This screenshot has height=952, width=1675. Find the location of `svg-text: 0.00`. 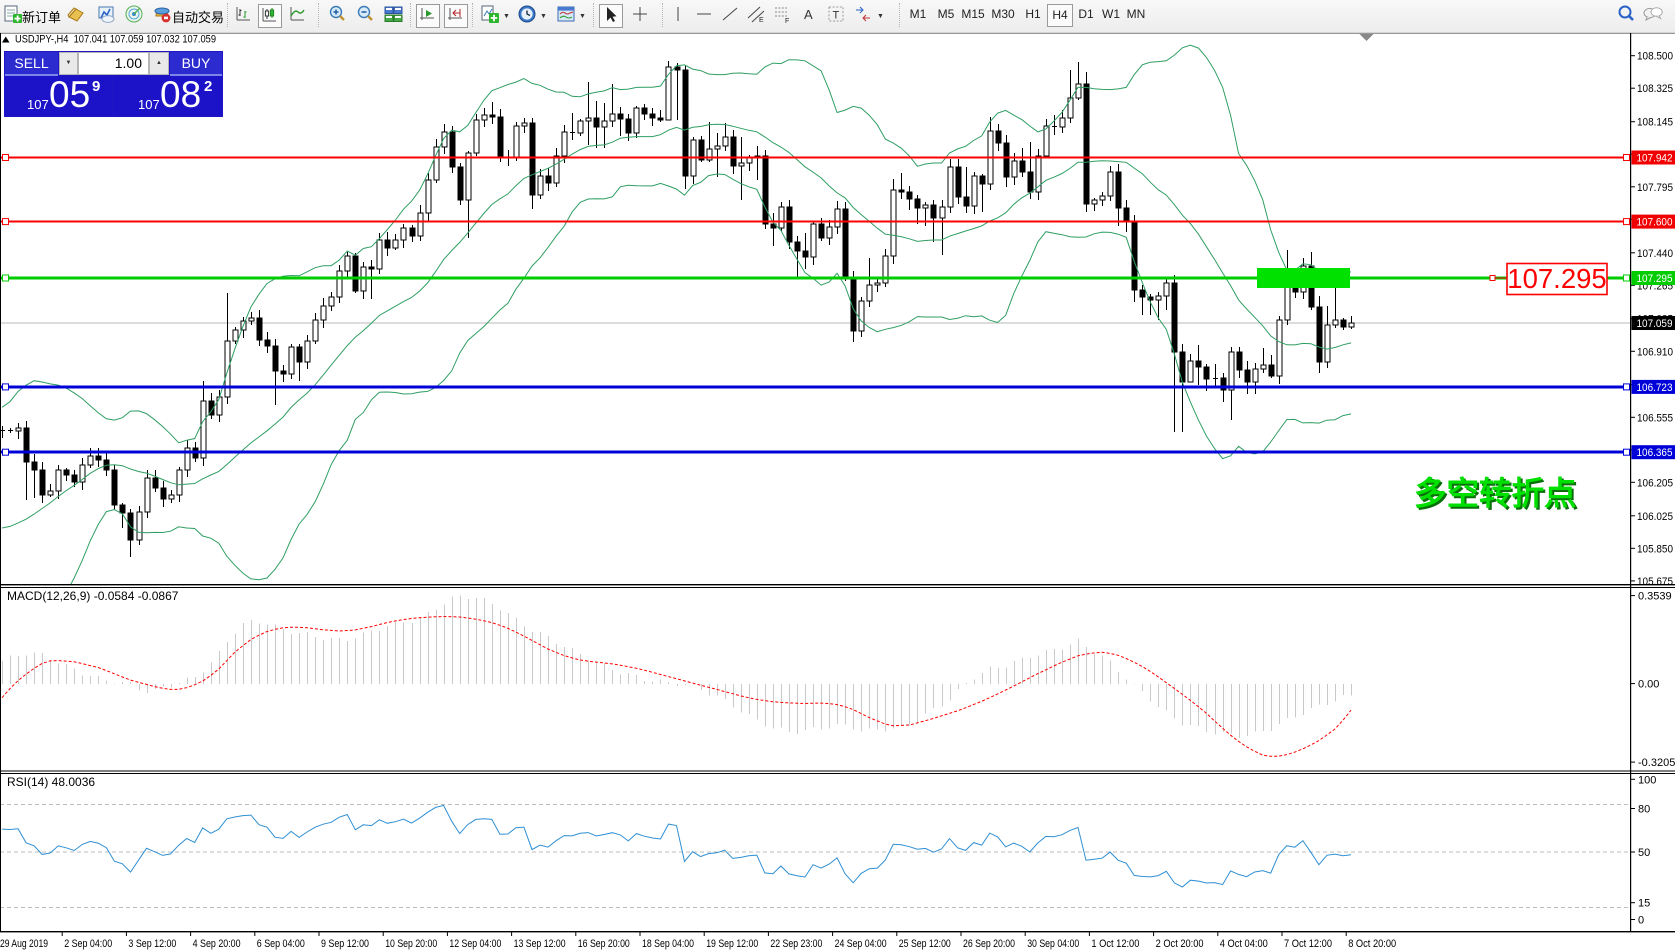

svg-text: 0.00 is located at coordinates (1648, 685).